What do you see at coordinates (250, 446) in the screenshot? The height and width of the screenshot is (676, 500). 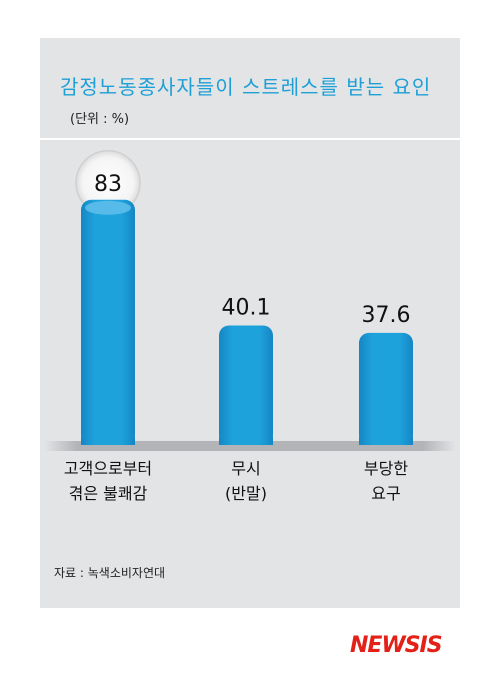 I see `chart-baseline` at bounding box center [250, 446].